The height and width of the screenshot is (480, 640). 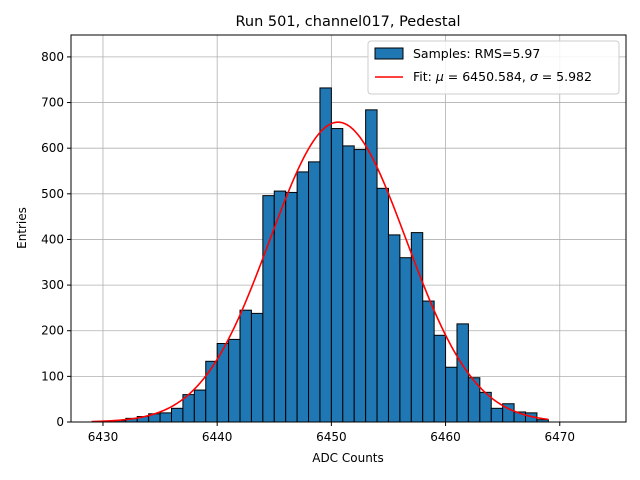 I want to click on legend-box, so click(x=493, y=67).